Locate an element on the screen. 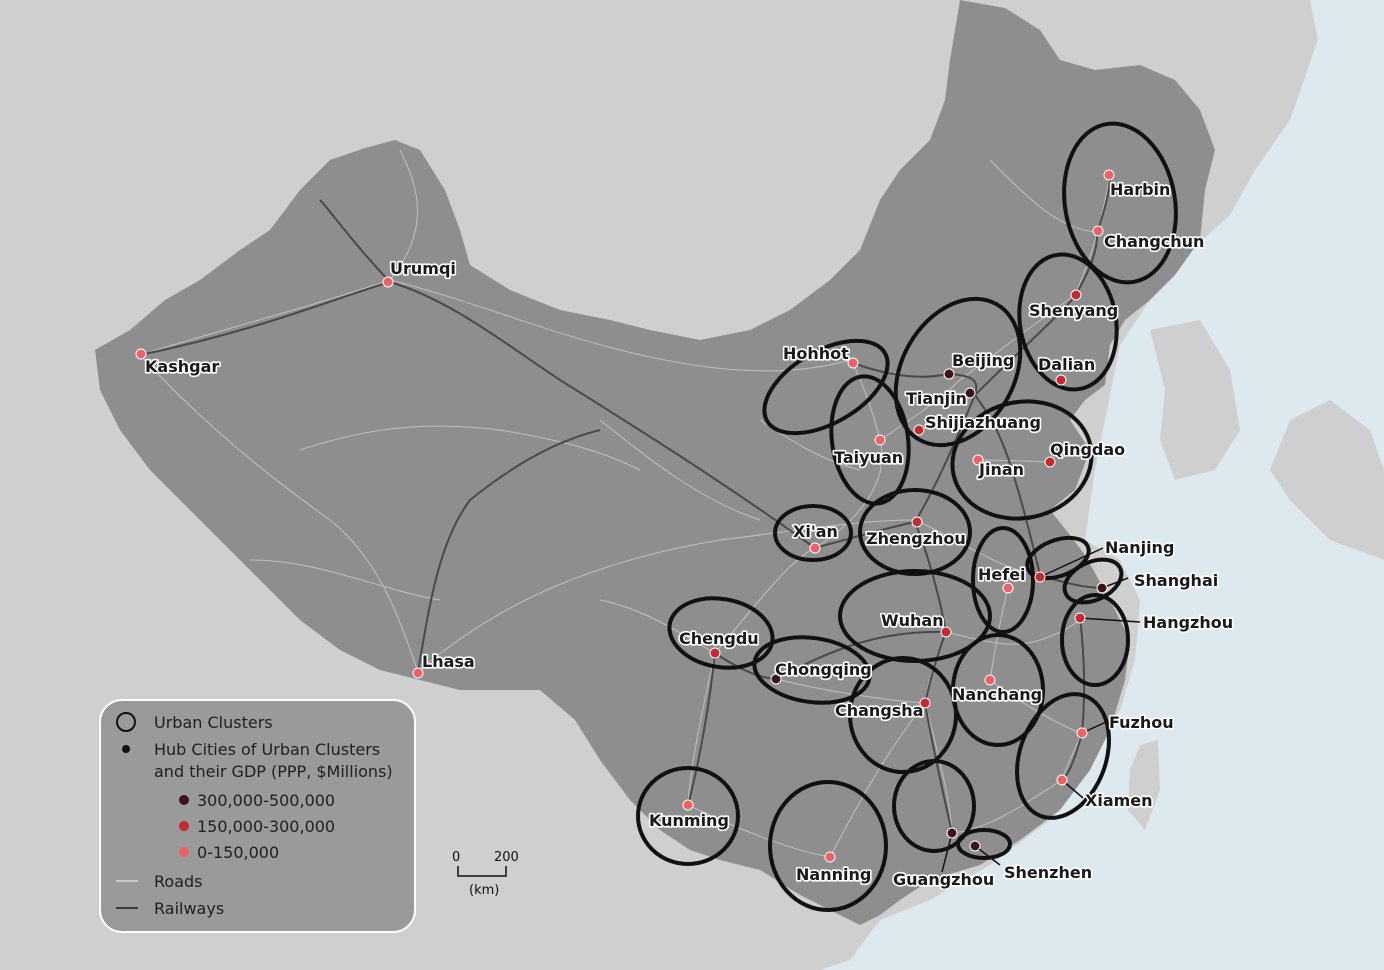 The height and width of the screenshot is (970, 1384). city-dot-kunming is located at coordinates (688, 805).